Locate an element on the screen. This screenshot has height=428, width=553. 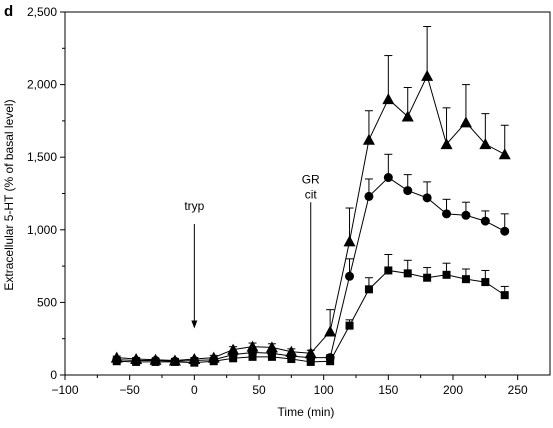
x-tick-label: 250 is located at coordinates (518, 390).